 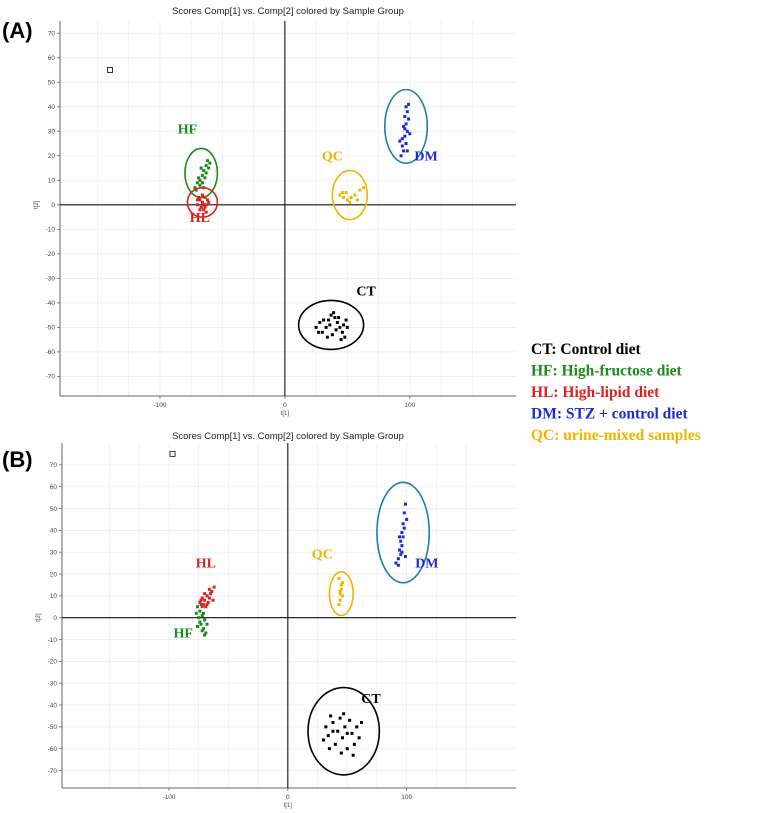 What do you see at coordinates (54, 465) in the screenshot?
I see `y-tick-label: 70` at bounding box center [54, 465].